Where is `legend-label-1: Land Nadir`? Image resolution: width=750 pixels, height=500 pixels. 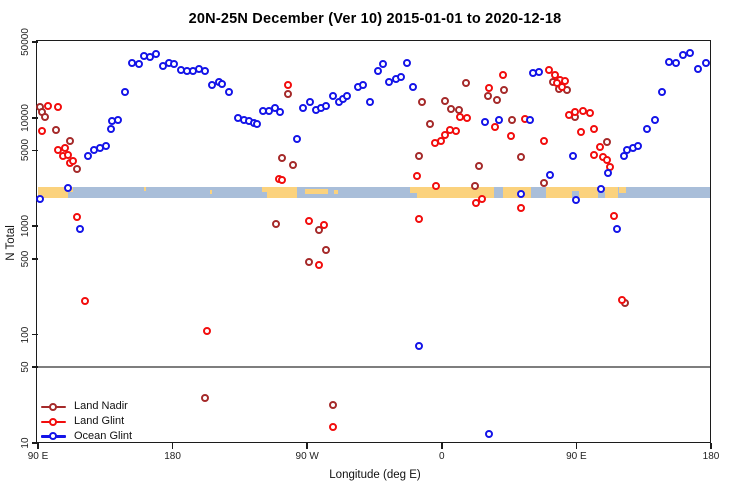 legend-label-1: Land Nadir is located at coordinates (101, 406).